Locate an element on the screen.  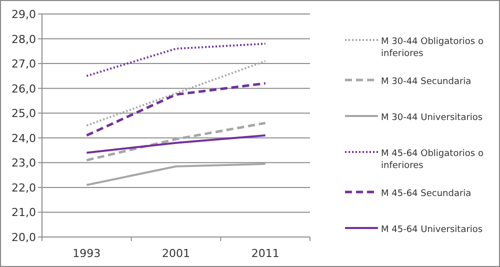
y-tick-label: 26,0 is located at coordinates (24, 89).